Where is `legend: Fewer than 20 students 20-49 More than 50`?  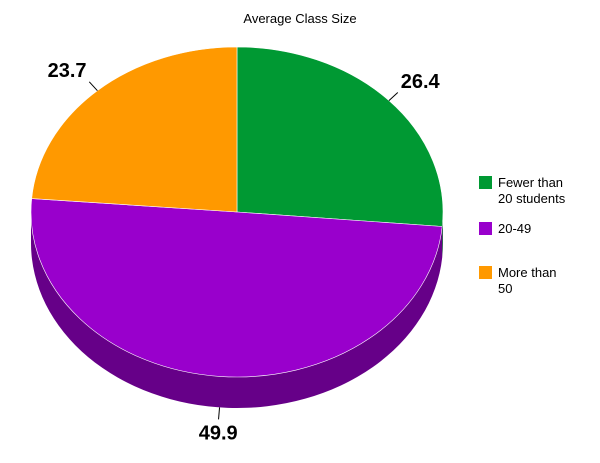 legend: Fewer than 20 students 20-49 More than 50 is located at coordinates (522, 235).